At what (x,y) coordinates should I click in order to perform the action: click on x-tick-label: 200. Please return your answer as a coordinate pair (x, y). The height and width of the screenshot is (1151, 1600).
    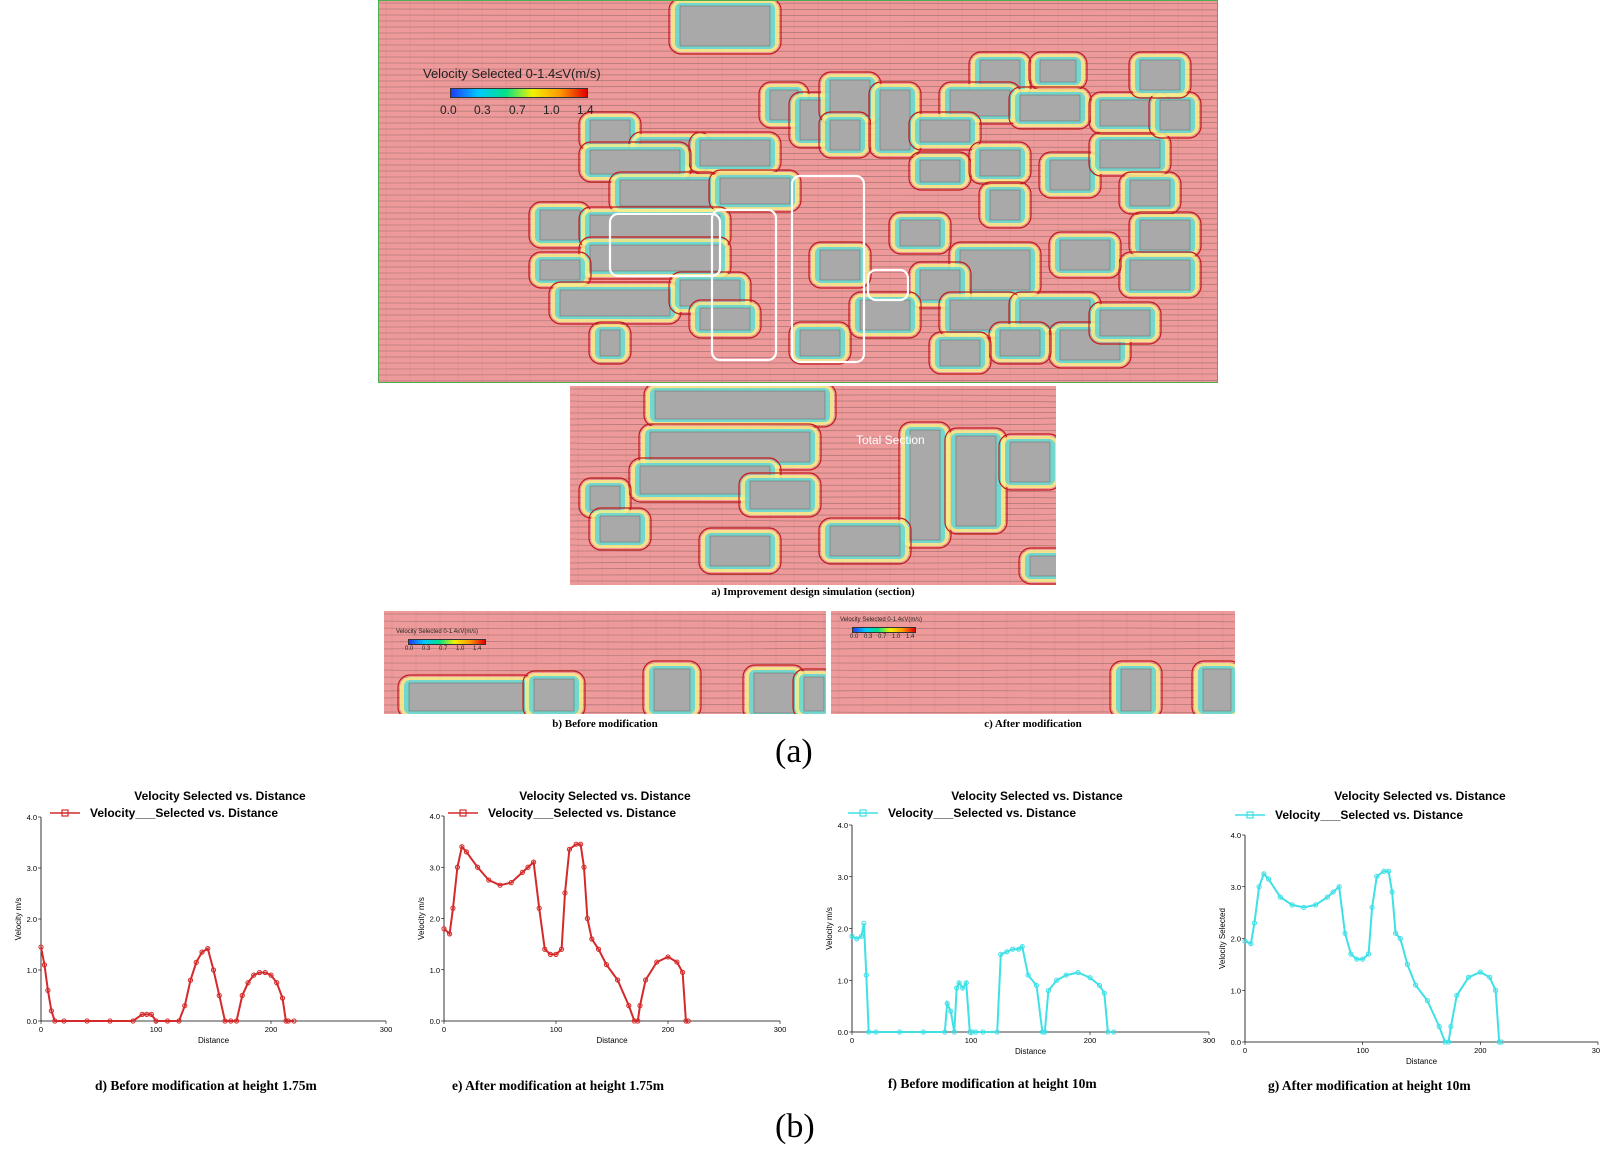
    Looking at the image, I should click on (1480, 1050).